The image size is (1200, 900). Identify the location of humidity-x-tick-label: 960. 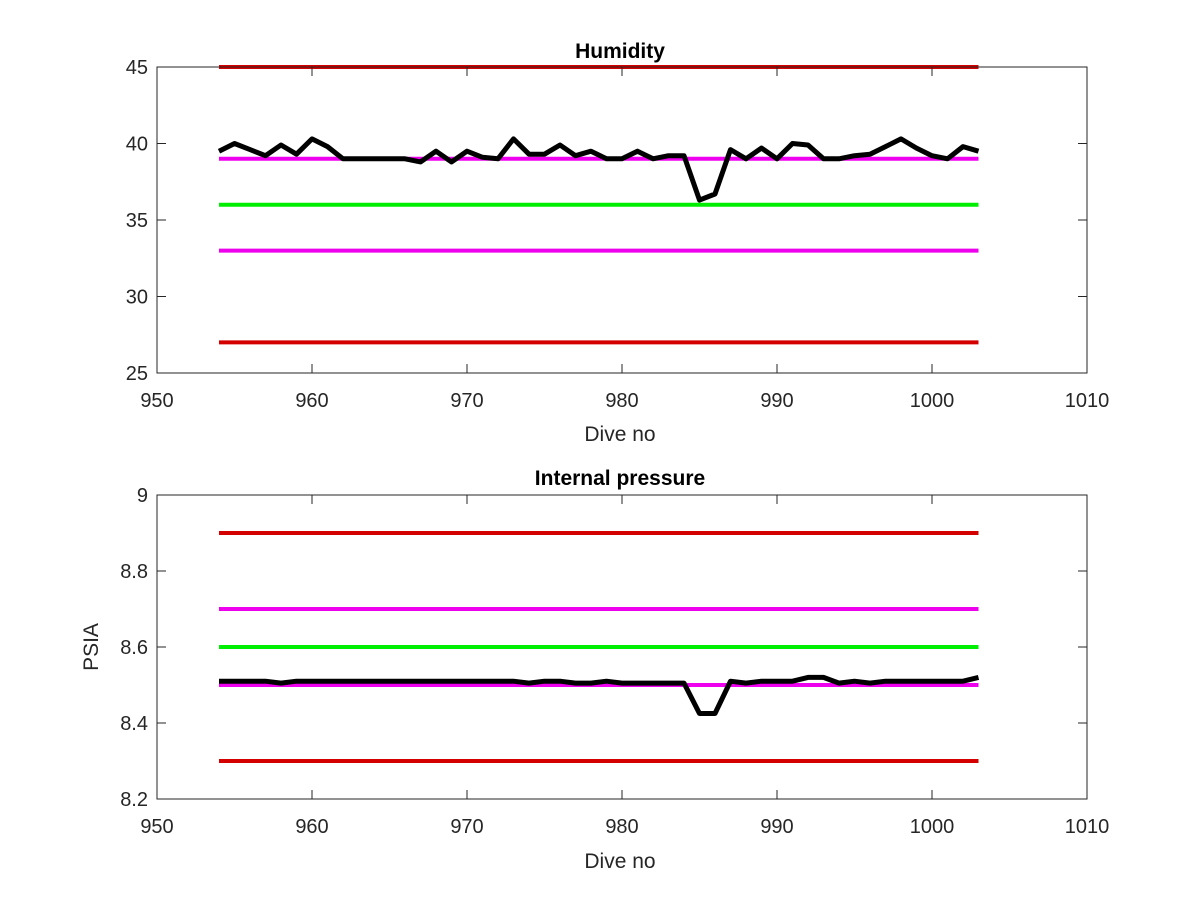
(311, 401).